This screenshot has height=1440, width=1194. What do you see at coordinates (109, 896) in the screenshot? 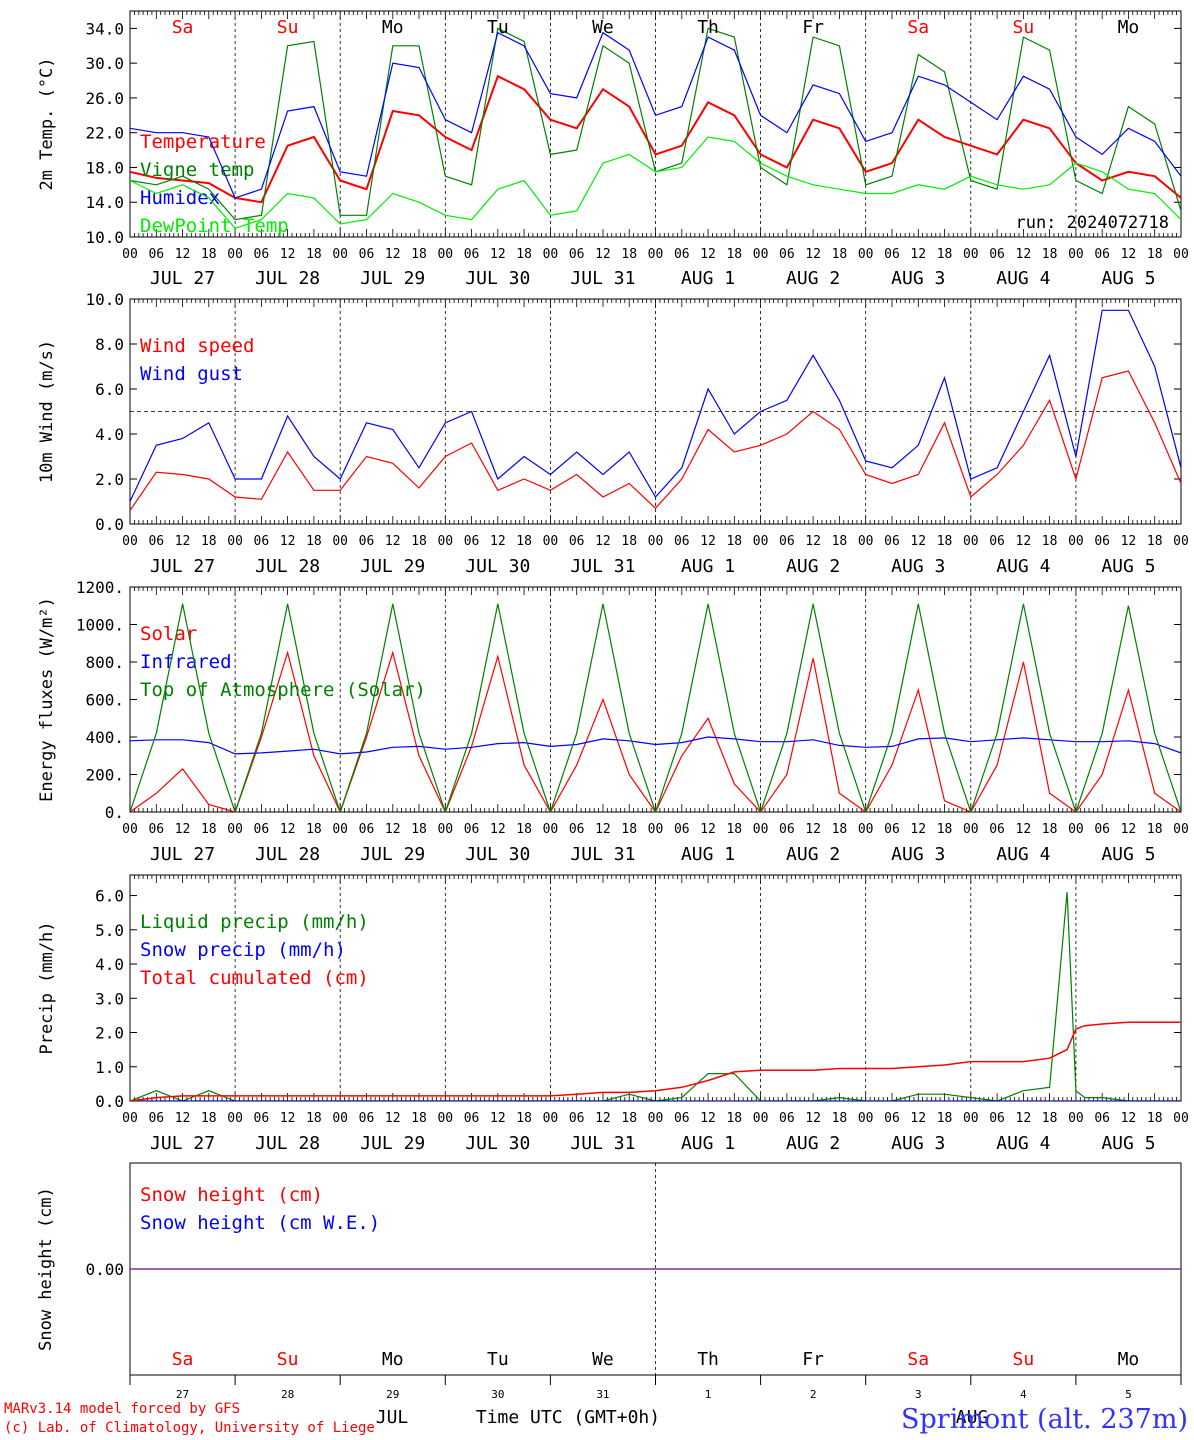
I see `y-tick-label: 6.0` at bounding box center [109, 896].